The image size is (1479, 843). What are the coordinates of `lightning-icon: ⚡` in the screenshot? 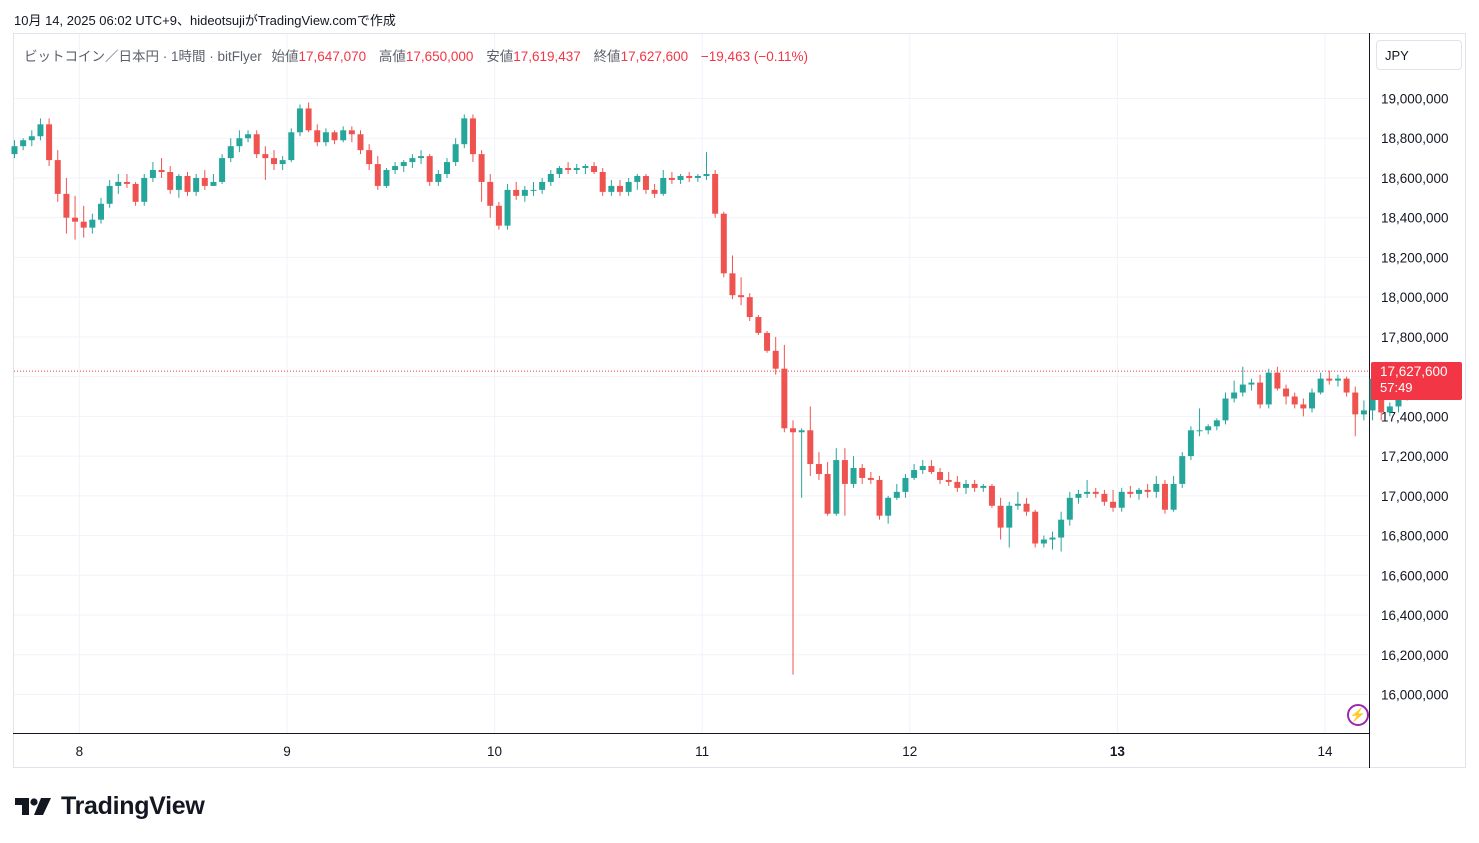 It's located at (1358, 715).